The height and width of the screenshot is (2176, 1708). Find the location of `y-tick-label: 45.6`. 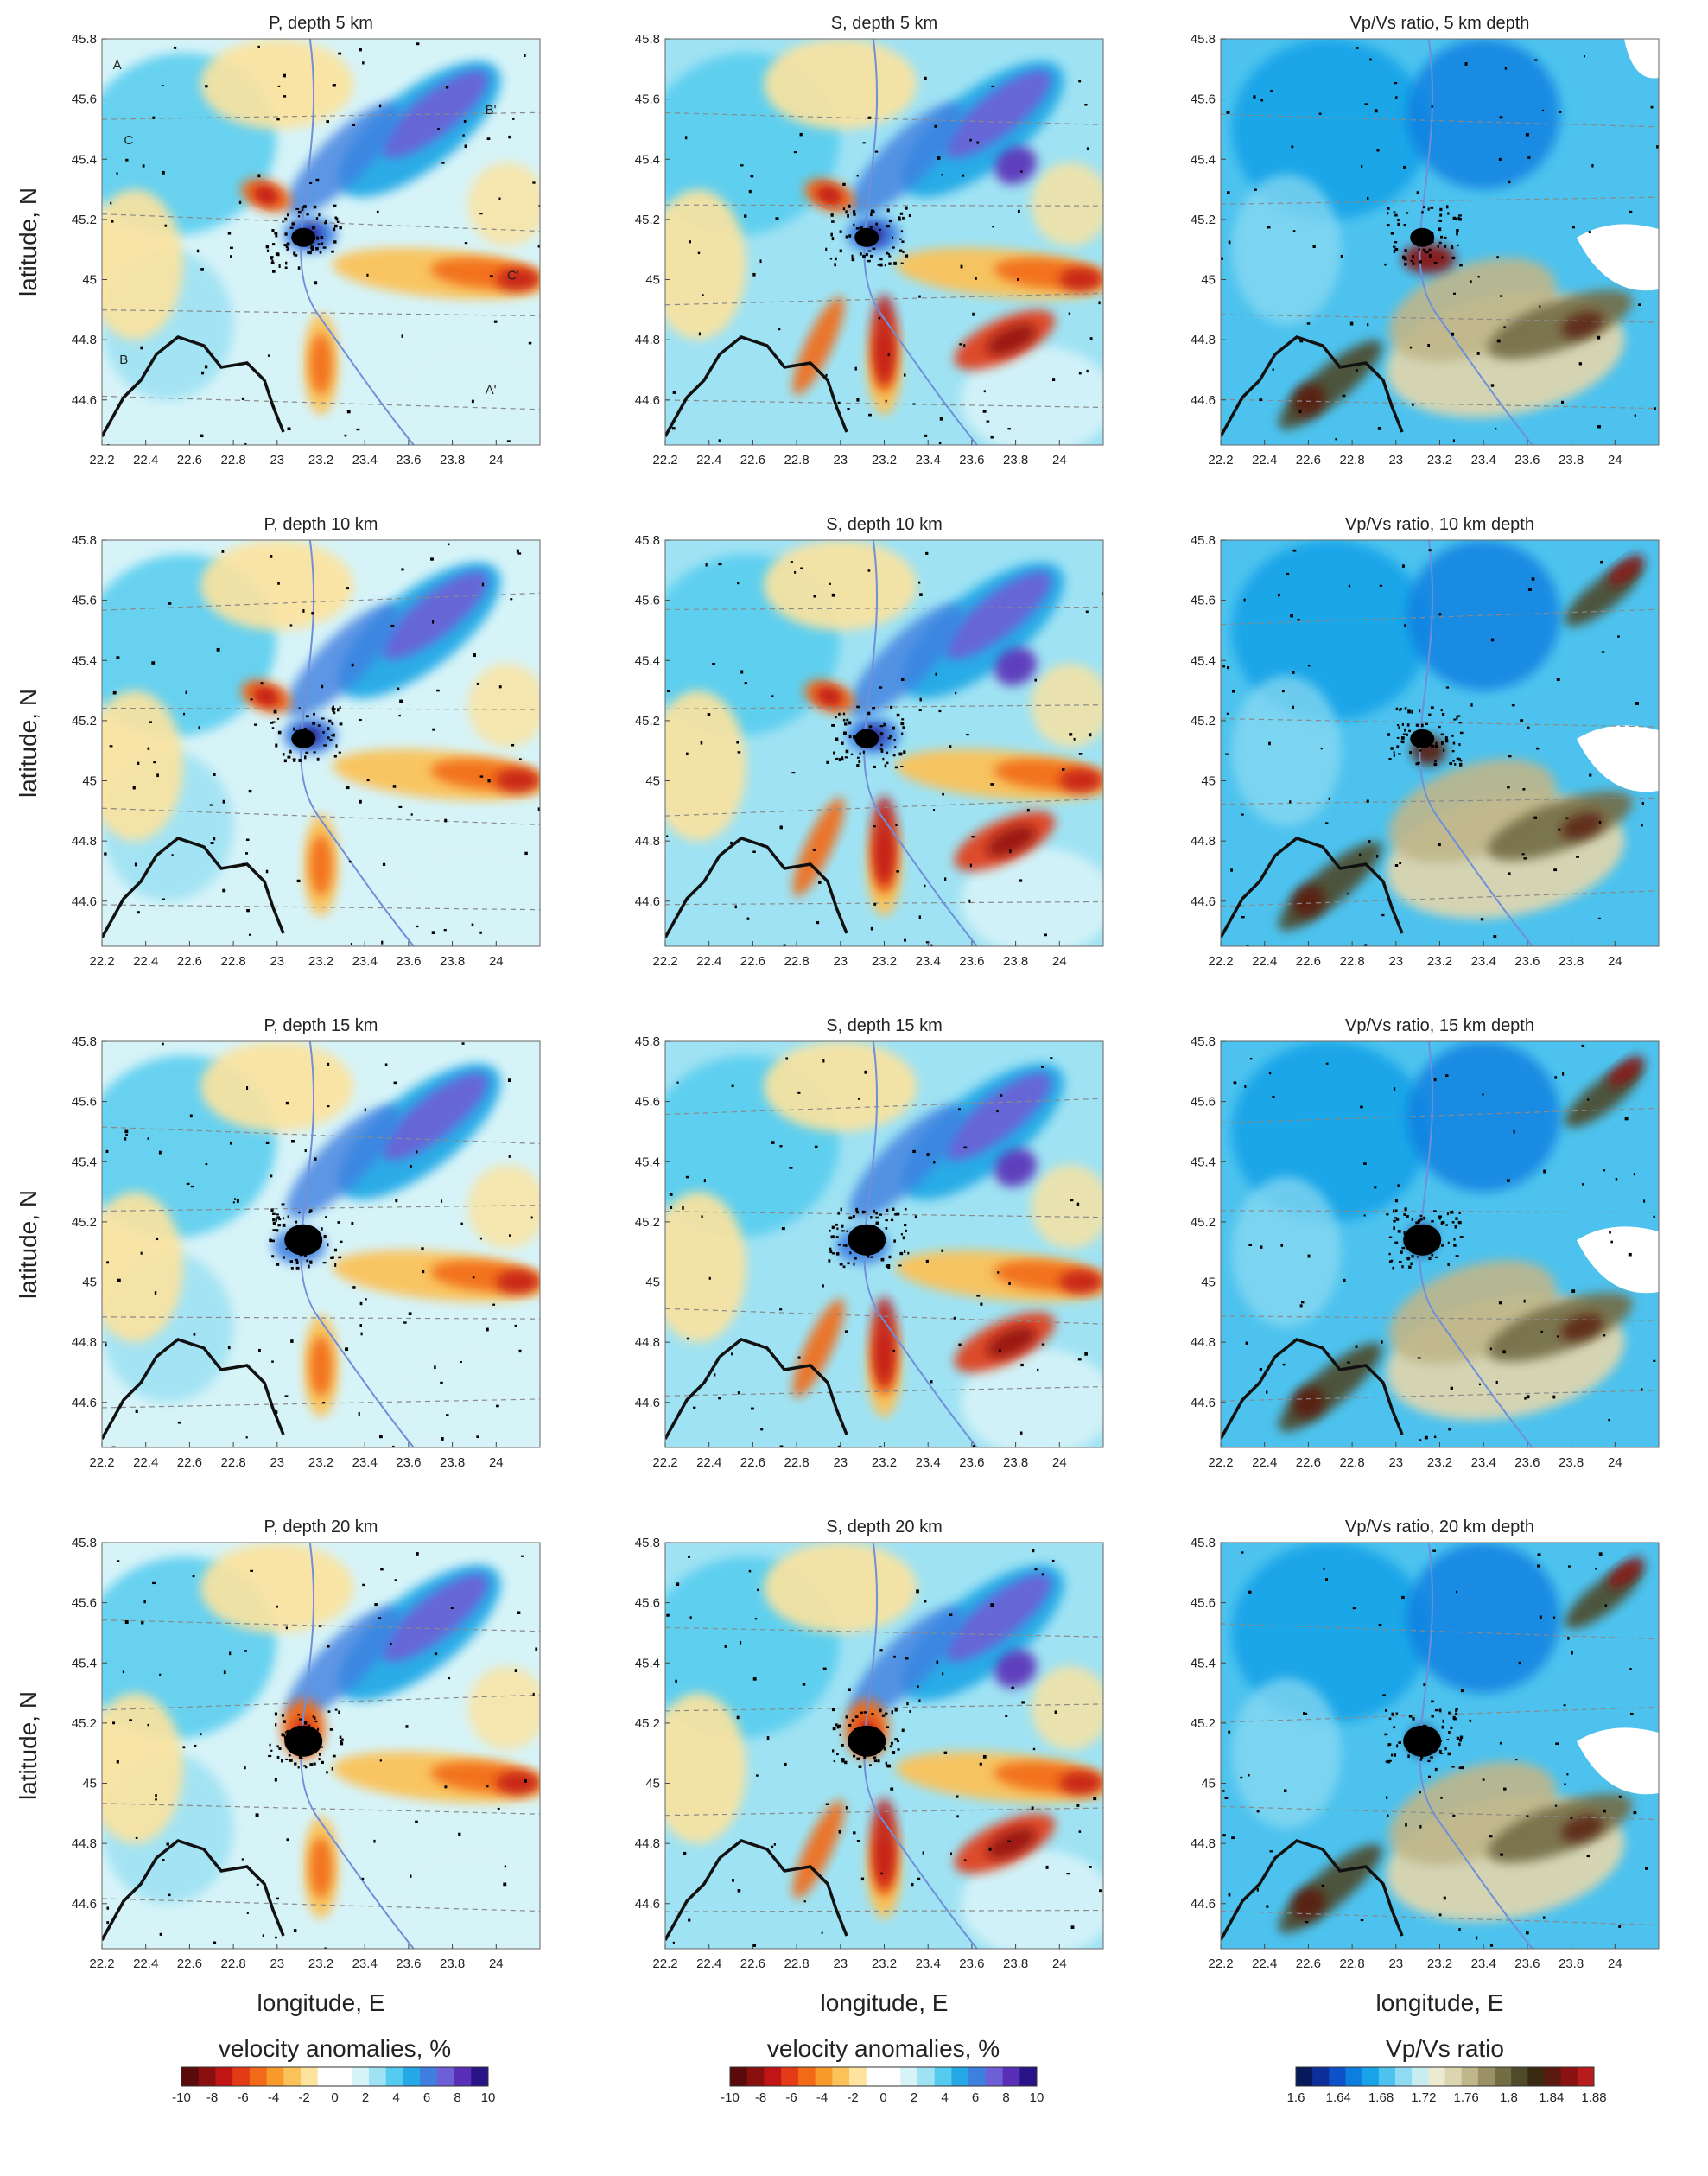

y-tick-label: 45.6 is located at coordinates (647, 1102).